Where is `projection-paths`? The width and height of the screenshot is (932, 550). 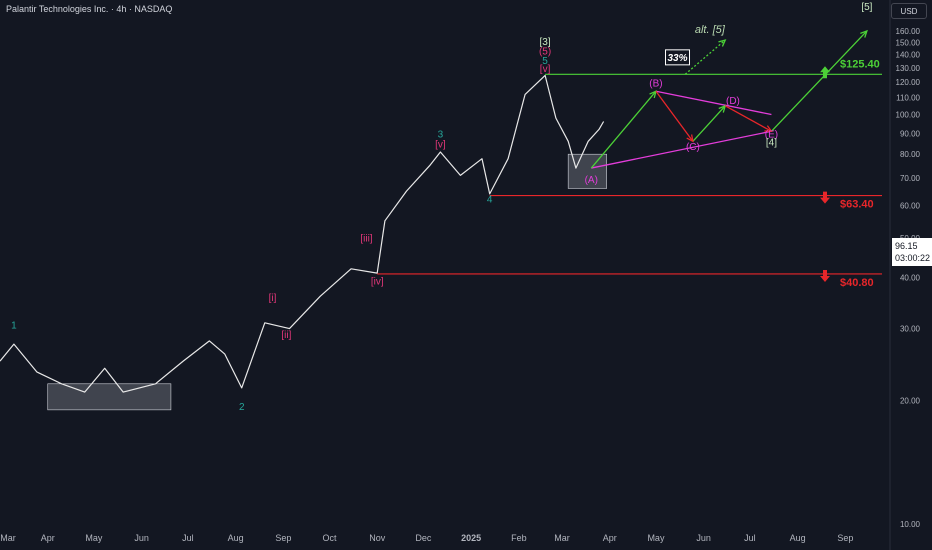
projection-paths is located at coordinates (729, 99).